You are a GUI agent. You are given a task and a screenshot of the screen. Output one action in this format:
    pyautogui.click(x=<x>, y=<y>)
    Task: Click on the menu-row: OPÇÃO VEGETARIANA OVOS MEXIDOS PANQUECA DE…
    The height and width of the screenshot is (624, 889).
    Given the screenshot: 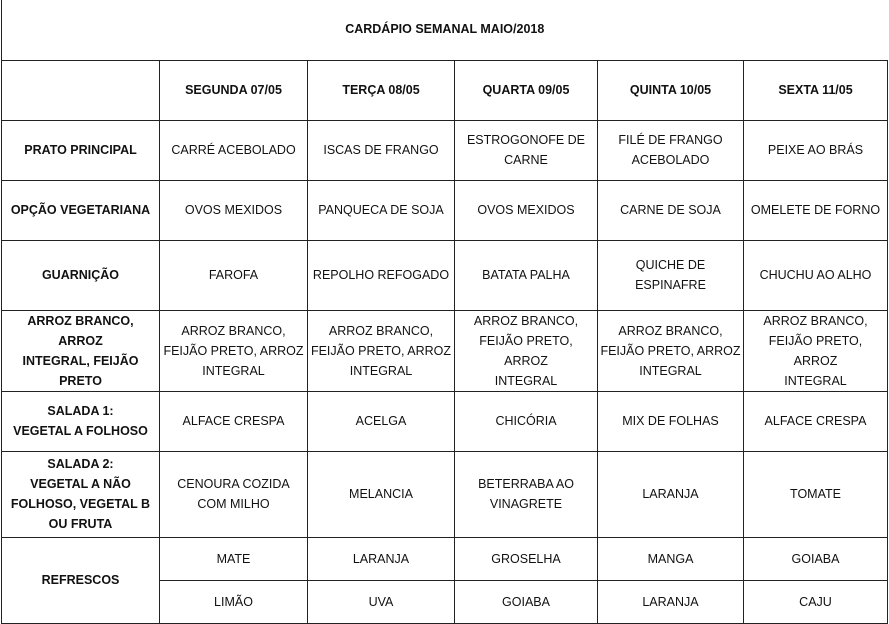 What is the action you would take?
    pyautogui.click(x=444, y=210)
    